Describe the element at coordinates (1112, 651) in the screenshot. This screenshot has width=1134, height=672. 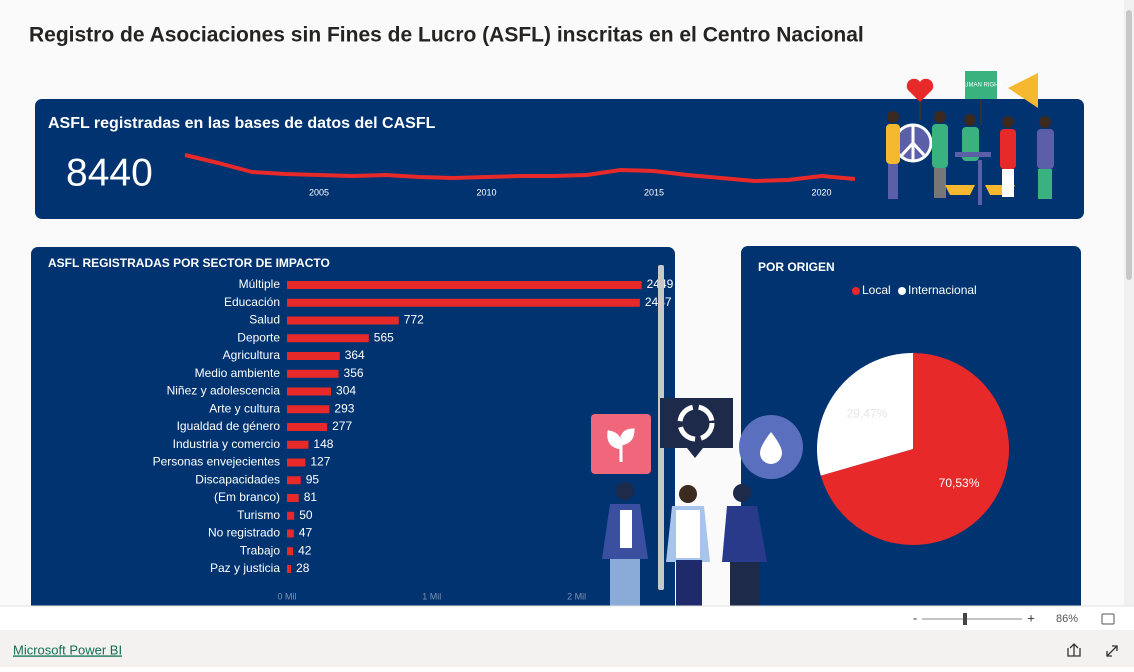
I see `fullscreen-icon` at that location.